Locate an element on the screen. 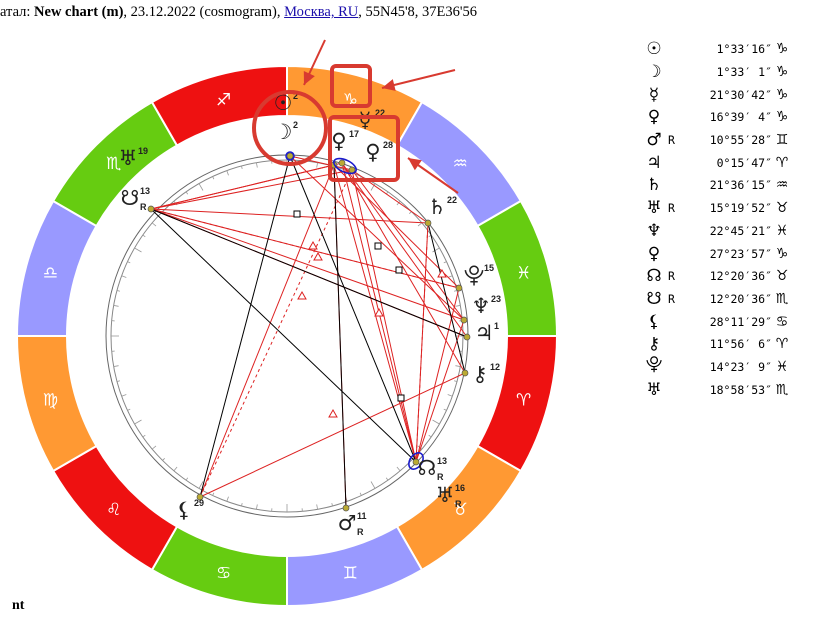  position-value: 22°45′21″ is located at coordinates (740, 230).